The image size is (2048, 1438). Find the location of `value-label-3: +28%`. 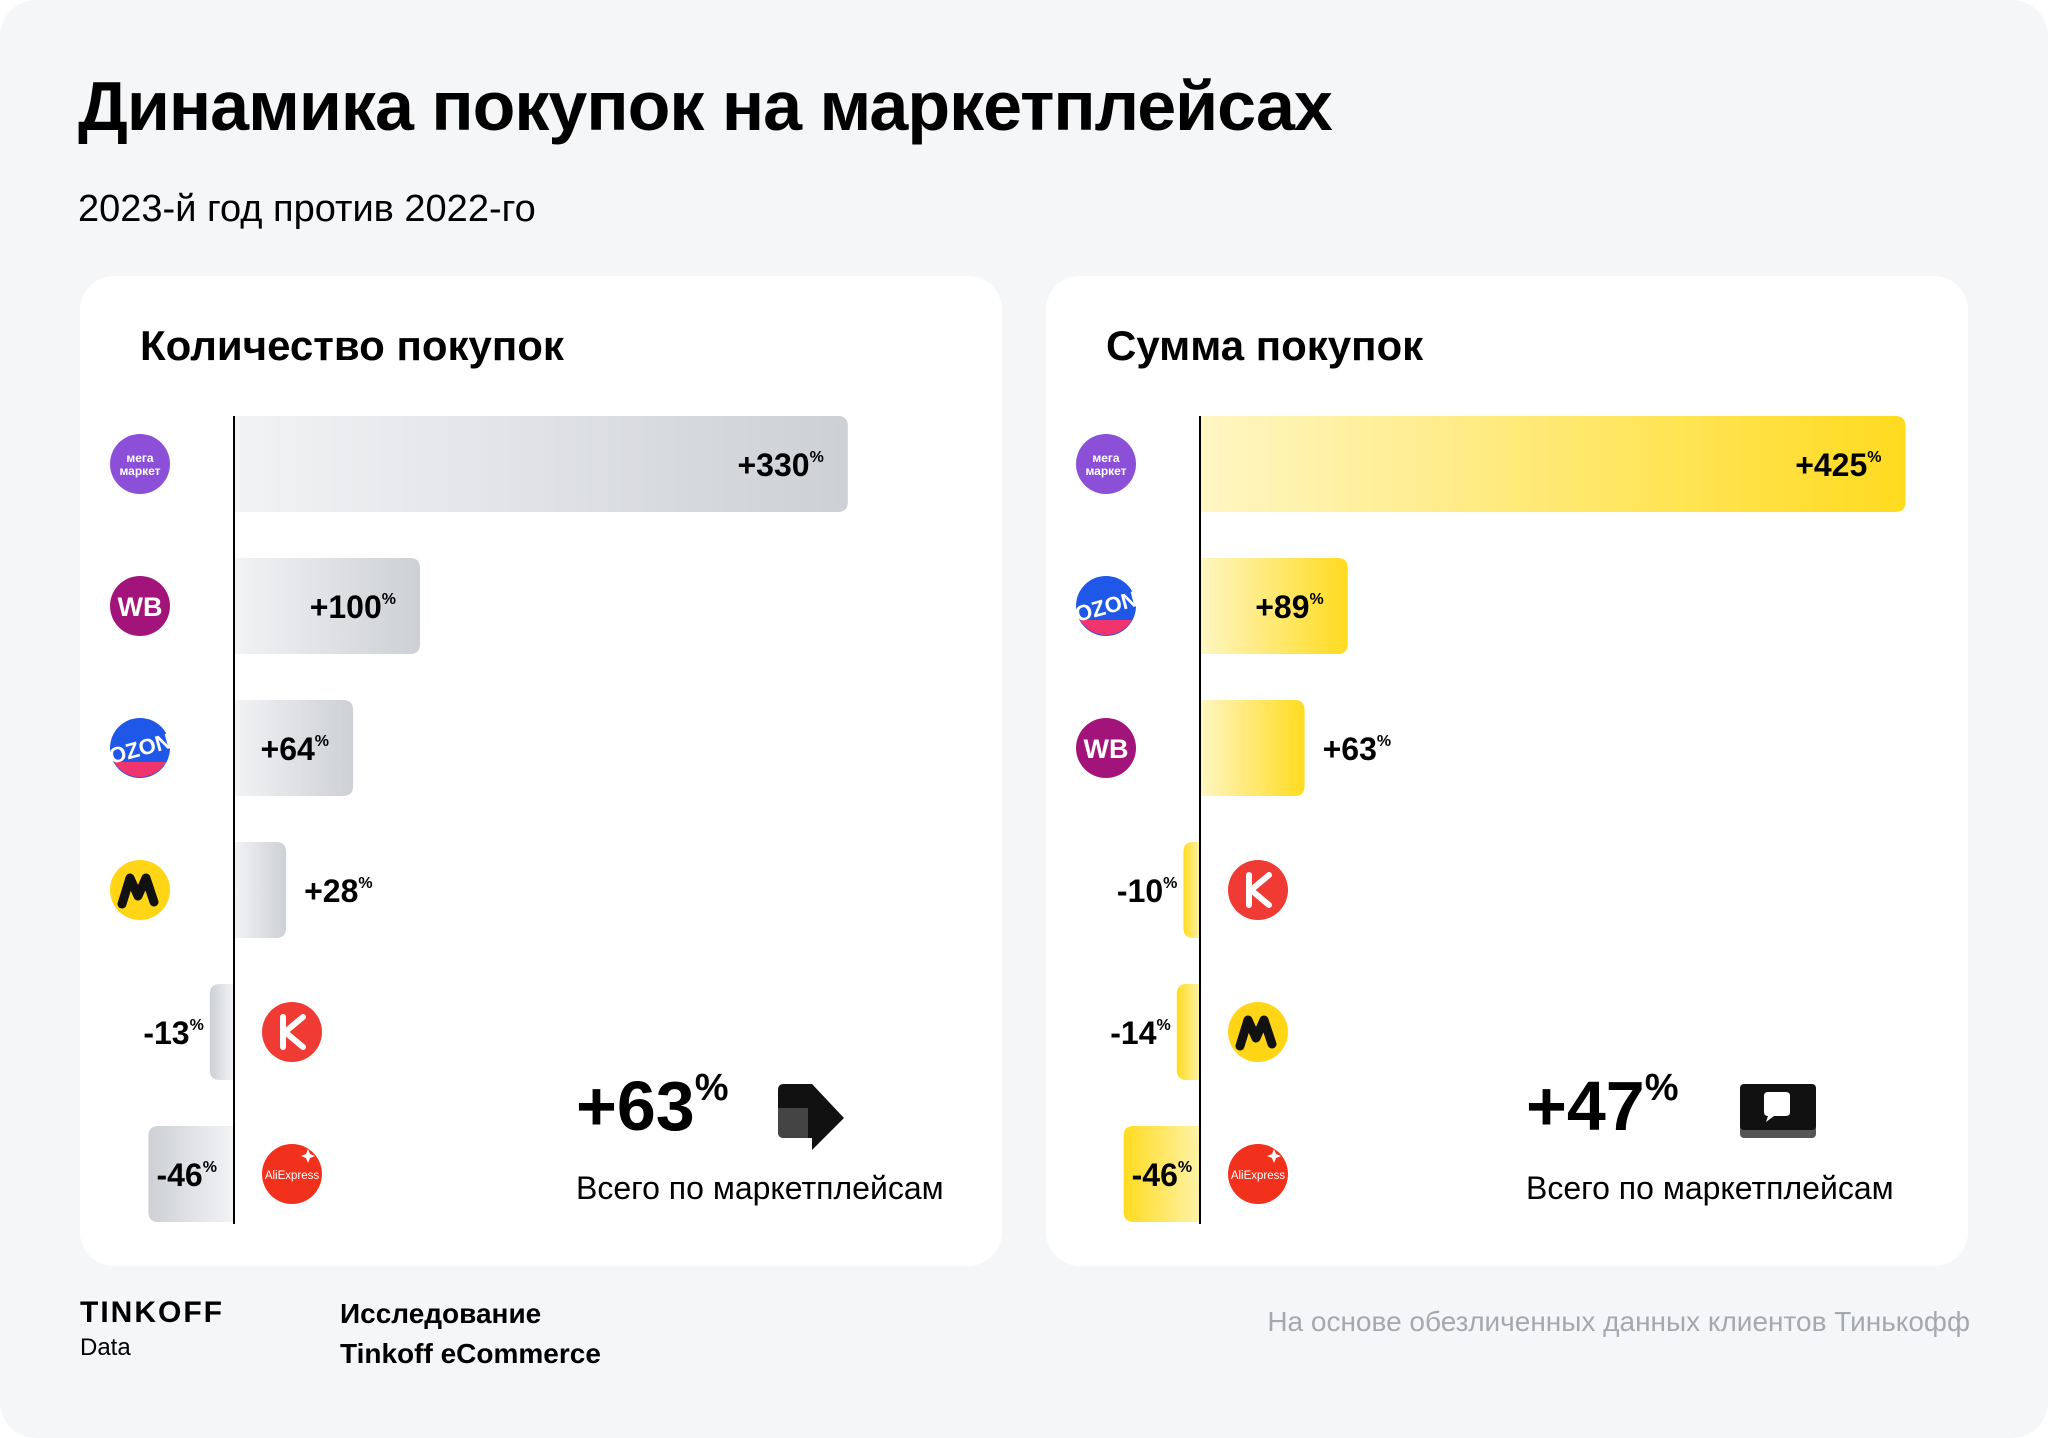

value-label-3: +28% is located at coordinates (338, 891).